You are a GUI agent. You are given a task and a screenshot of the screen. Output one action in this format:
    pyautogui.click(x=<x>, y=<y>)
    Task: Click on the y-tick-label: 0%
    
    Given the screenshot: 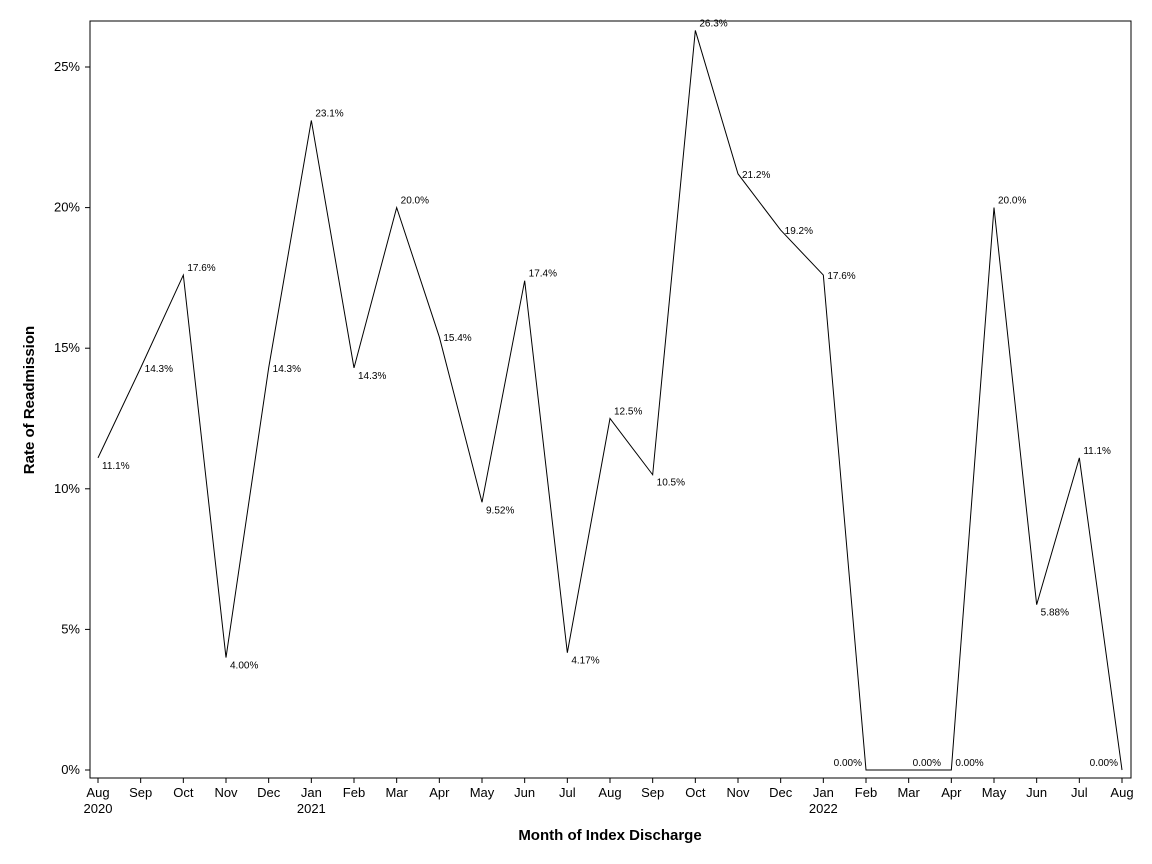 What is the action you would take?
    pyautogui.click(x=70, y=769)
    